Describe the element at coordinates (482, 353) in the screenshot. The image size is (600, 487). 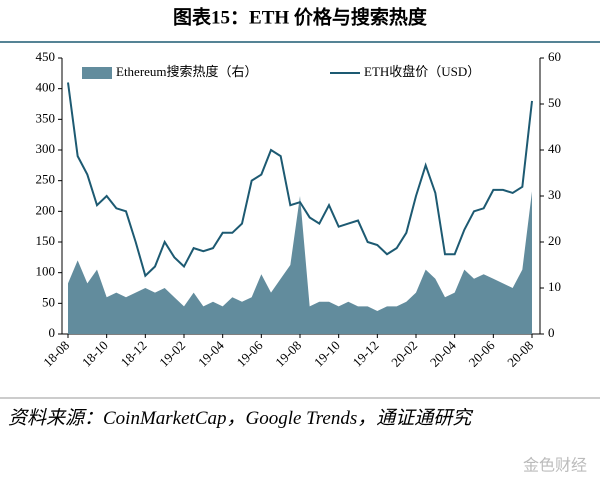
I see `x-tick-label: 20-06` at that location.